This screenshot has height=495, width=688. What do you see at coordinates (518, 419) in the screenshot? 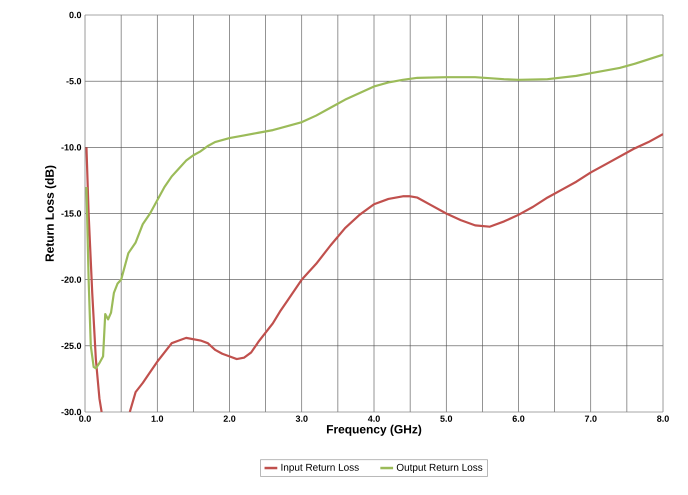
I see `x-tick-label: 6.0` at bounding box center [518, 419].